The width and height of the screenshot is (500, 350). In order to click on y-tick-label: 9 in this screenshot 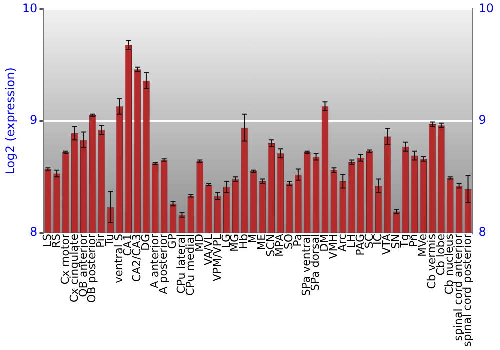, I will do `click(34, 120)`.